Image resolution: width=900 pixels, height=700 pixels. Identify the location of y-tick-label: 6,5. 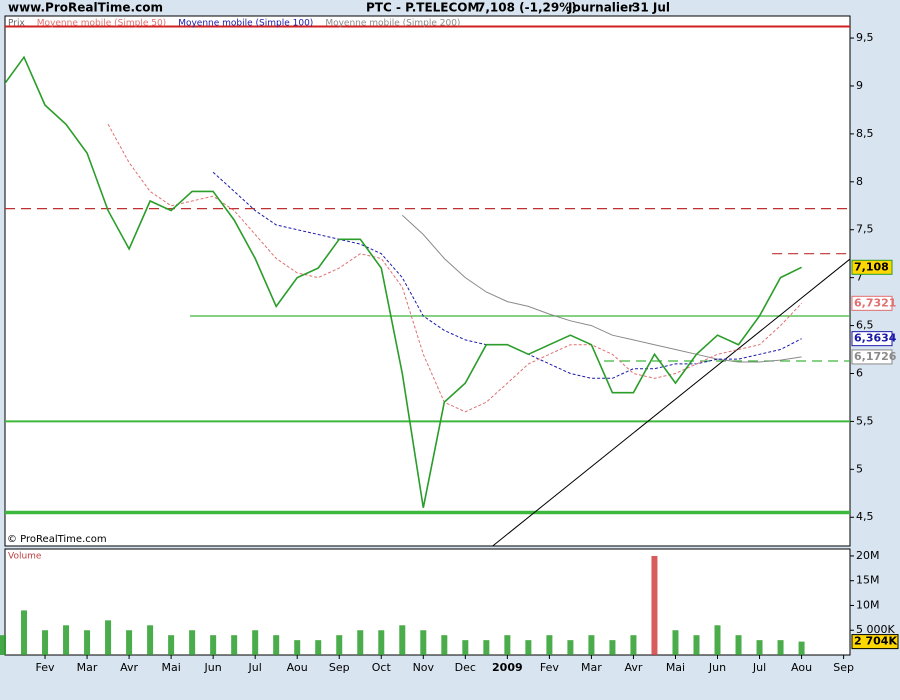
(865, 325).